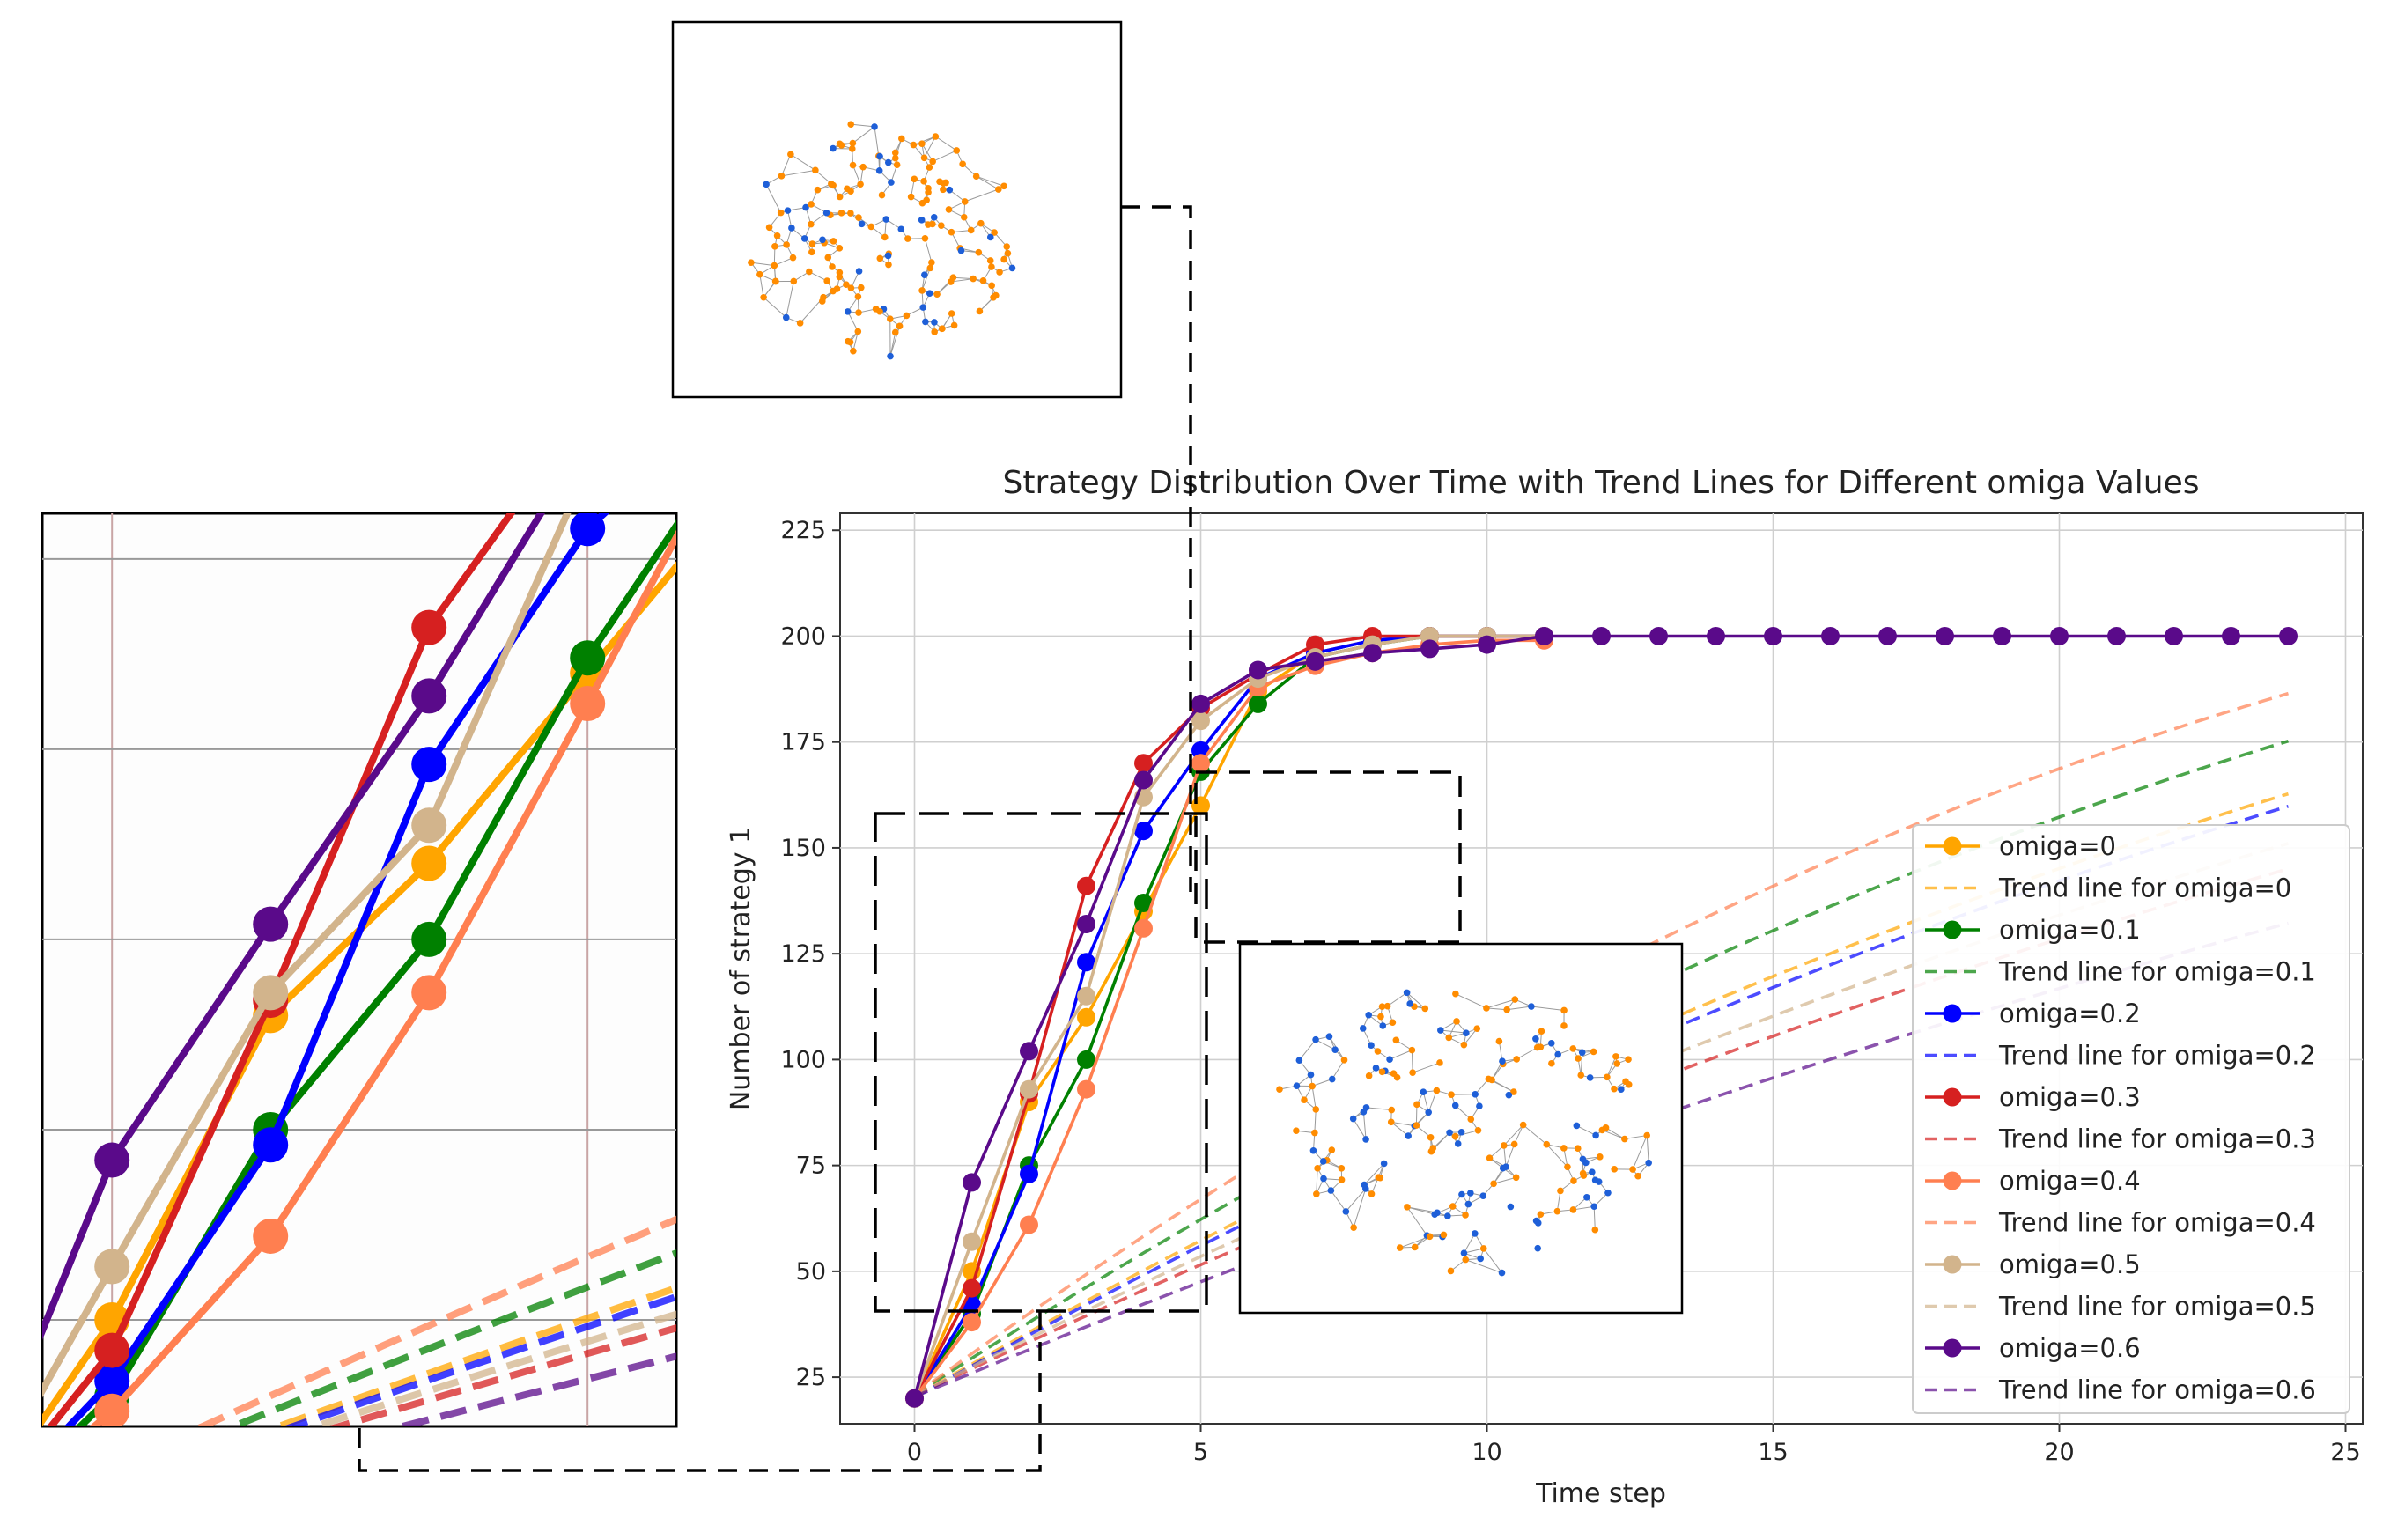  What do you see at coordinates (803, 848) in the screenshot?
I see `y-tick-label: 150` at bounding box center [803, 848].